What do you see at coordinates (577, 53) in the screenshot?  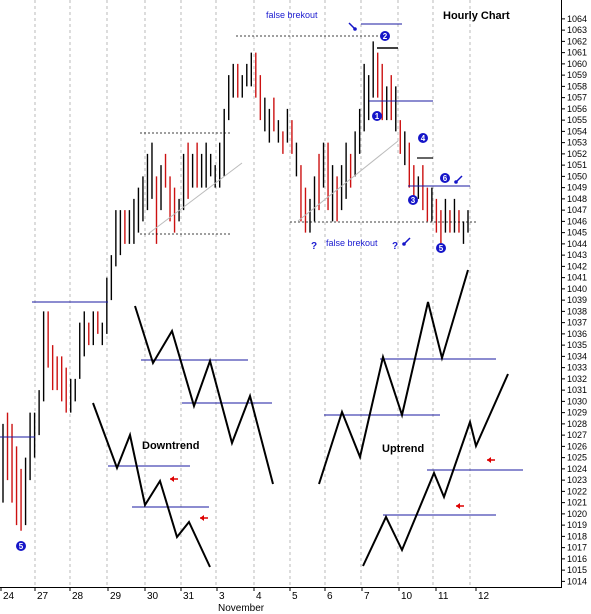 I see `y-tick-label-1061: 1061` at bounding box center [577, 53].